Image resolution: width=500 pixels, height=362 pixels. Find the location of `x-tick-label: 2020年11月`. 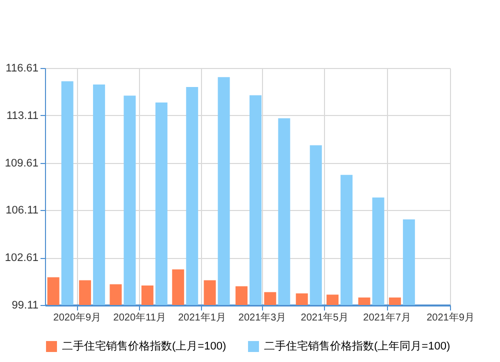

x-tick-label: 2020年11月 is located at coordinates (139, 318).